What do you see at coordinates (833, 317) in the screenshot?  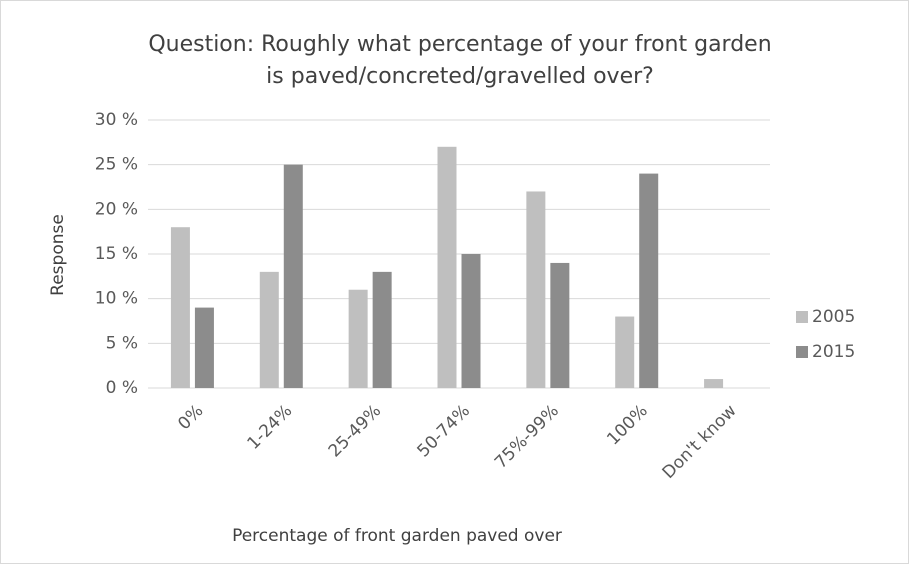 I see `legend-label: 2005` at bounding box center [833, 317].